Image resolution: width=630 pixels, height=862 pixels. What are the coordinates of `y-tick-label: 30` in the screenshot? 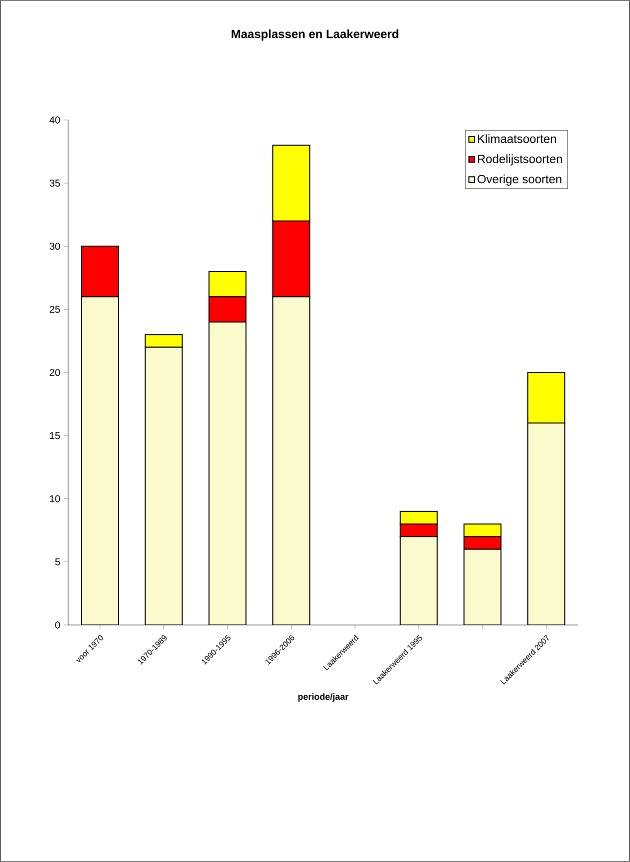 It's located at (55, 246).